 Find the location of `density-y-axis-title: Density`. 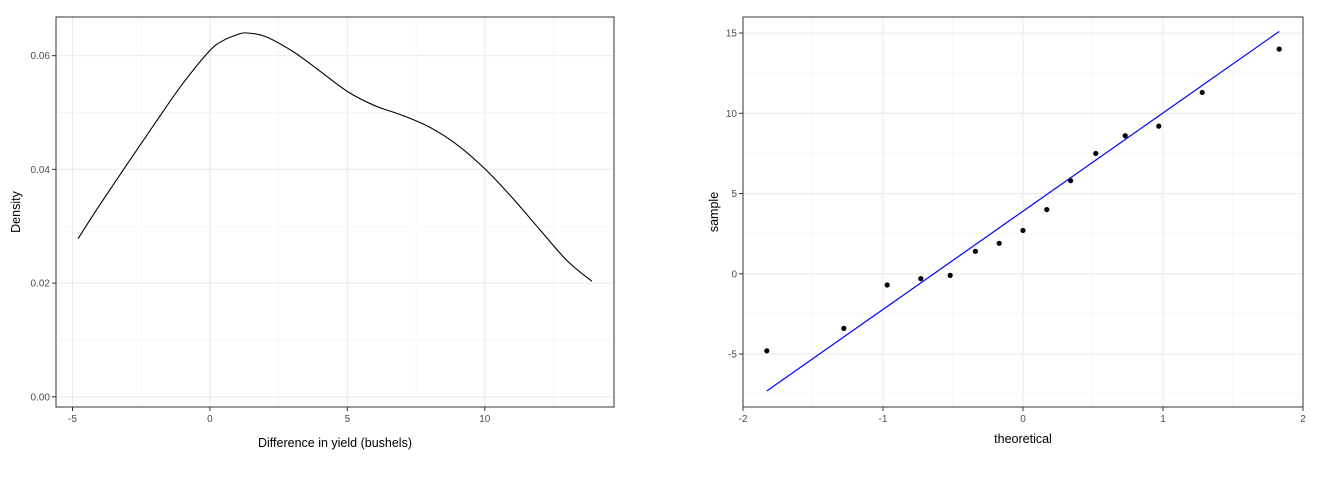

density-y-axis-title: Density is located at coordinates (16, 211).